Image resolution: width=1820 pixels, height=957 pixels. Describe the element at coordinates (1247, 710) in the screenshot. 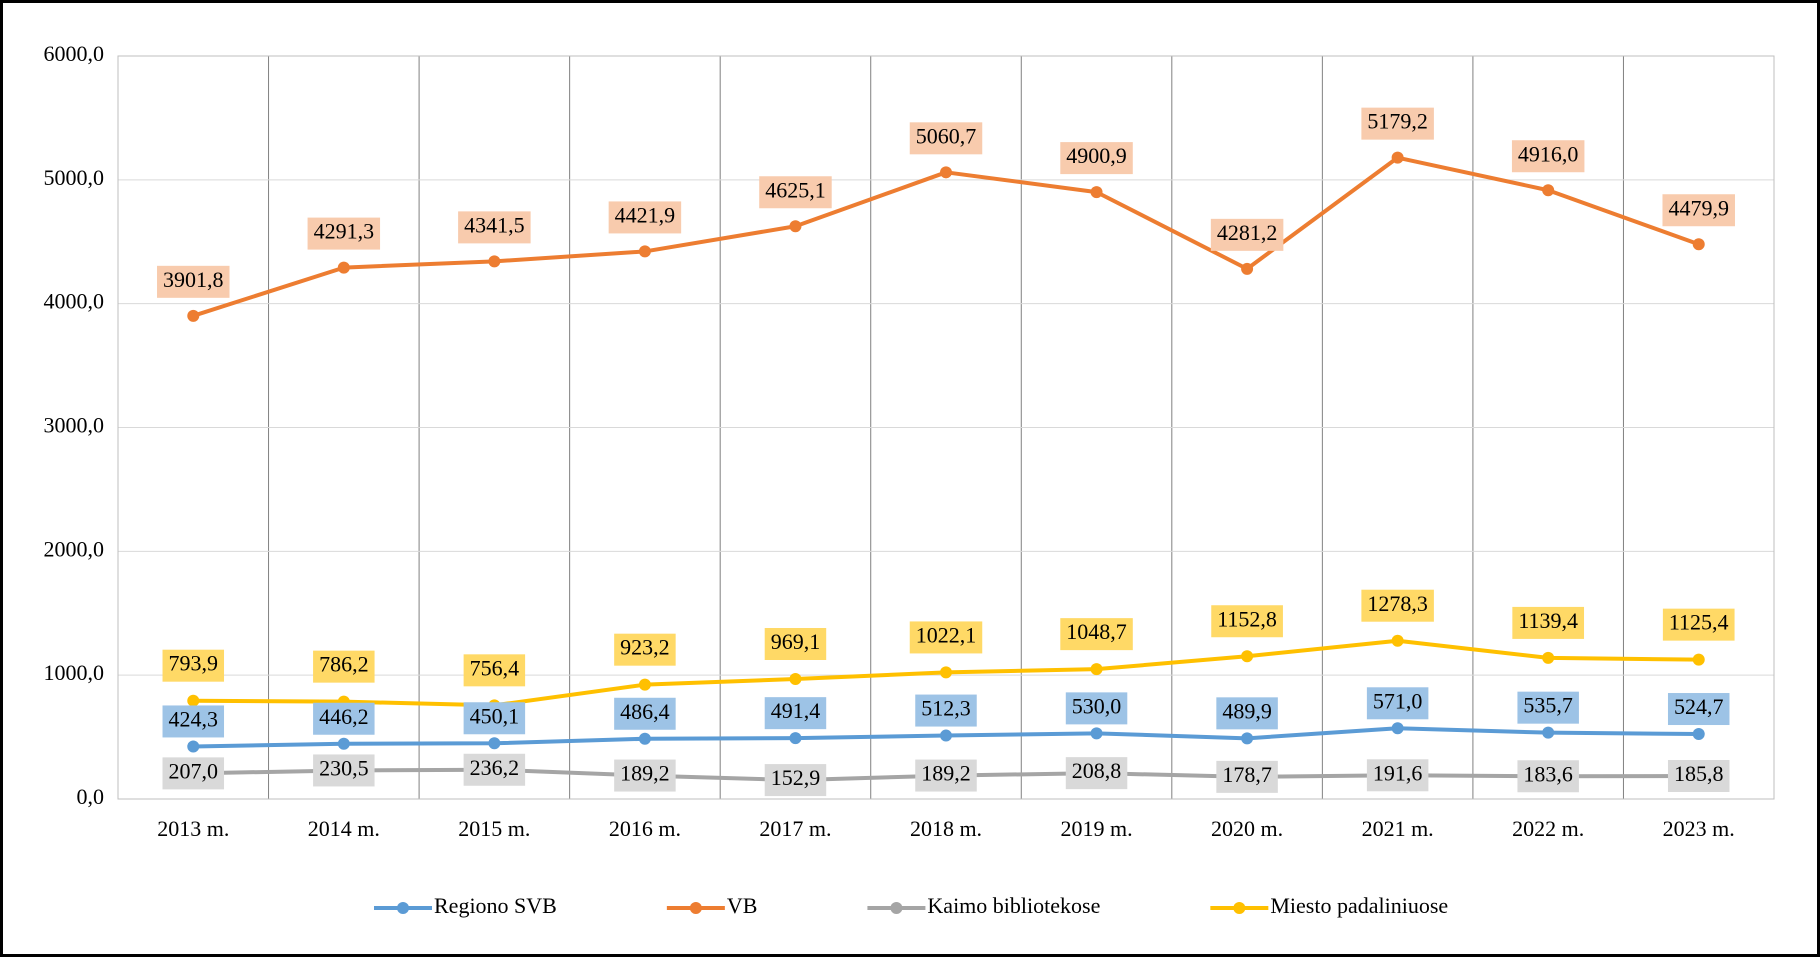

I see `data-label: 489,9` at that location.